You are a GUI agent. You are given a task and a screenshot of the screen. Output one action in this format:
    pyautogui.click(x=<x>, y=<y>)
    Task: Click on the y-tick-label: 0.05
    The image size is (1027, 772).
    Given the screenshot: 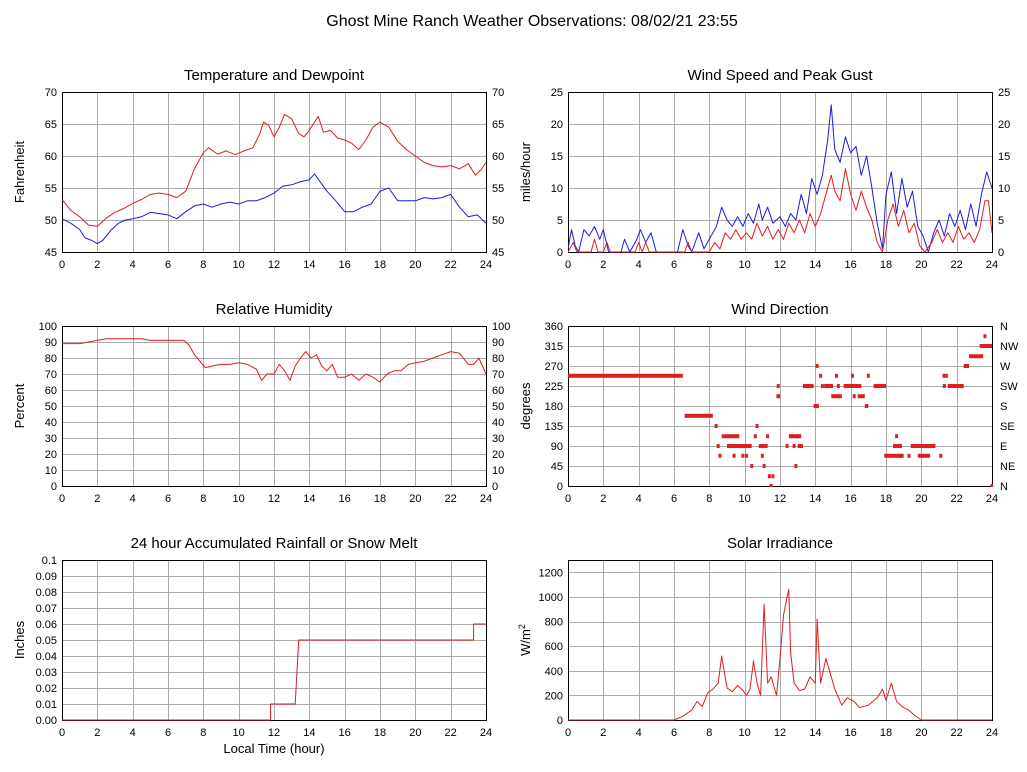 What is the action you would take?
    pyautogui.click(x=46, y=641)
    